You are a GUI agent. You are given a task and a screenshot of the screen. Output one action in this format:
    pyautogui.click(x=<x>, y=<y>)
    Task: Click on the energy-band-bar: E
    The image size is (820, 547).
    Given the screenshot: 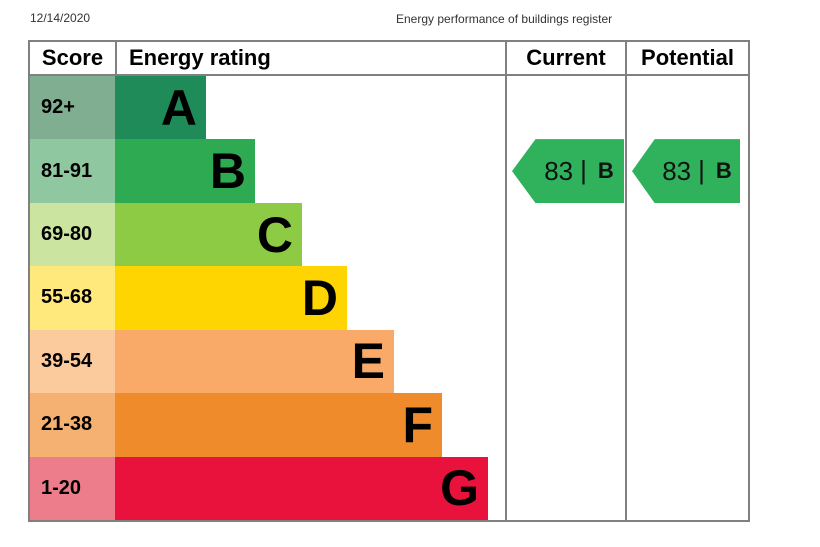 What is the action you would take?
    pyautogui.click(x=254, y=361)
    